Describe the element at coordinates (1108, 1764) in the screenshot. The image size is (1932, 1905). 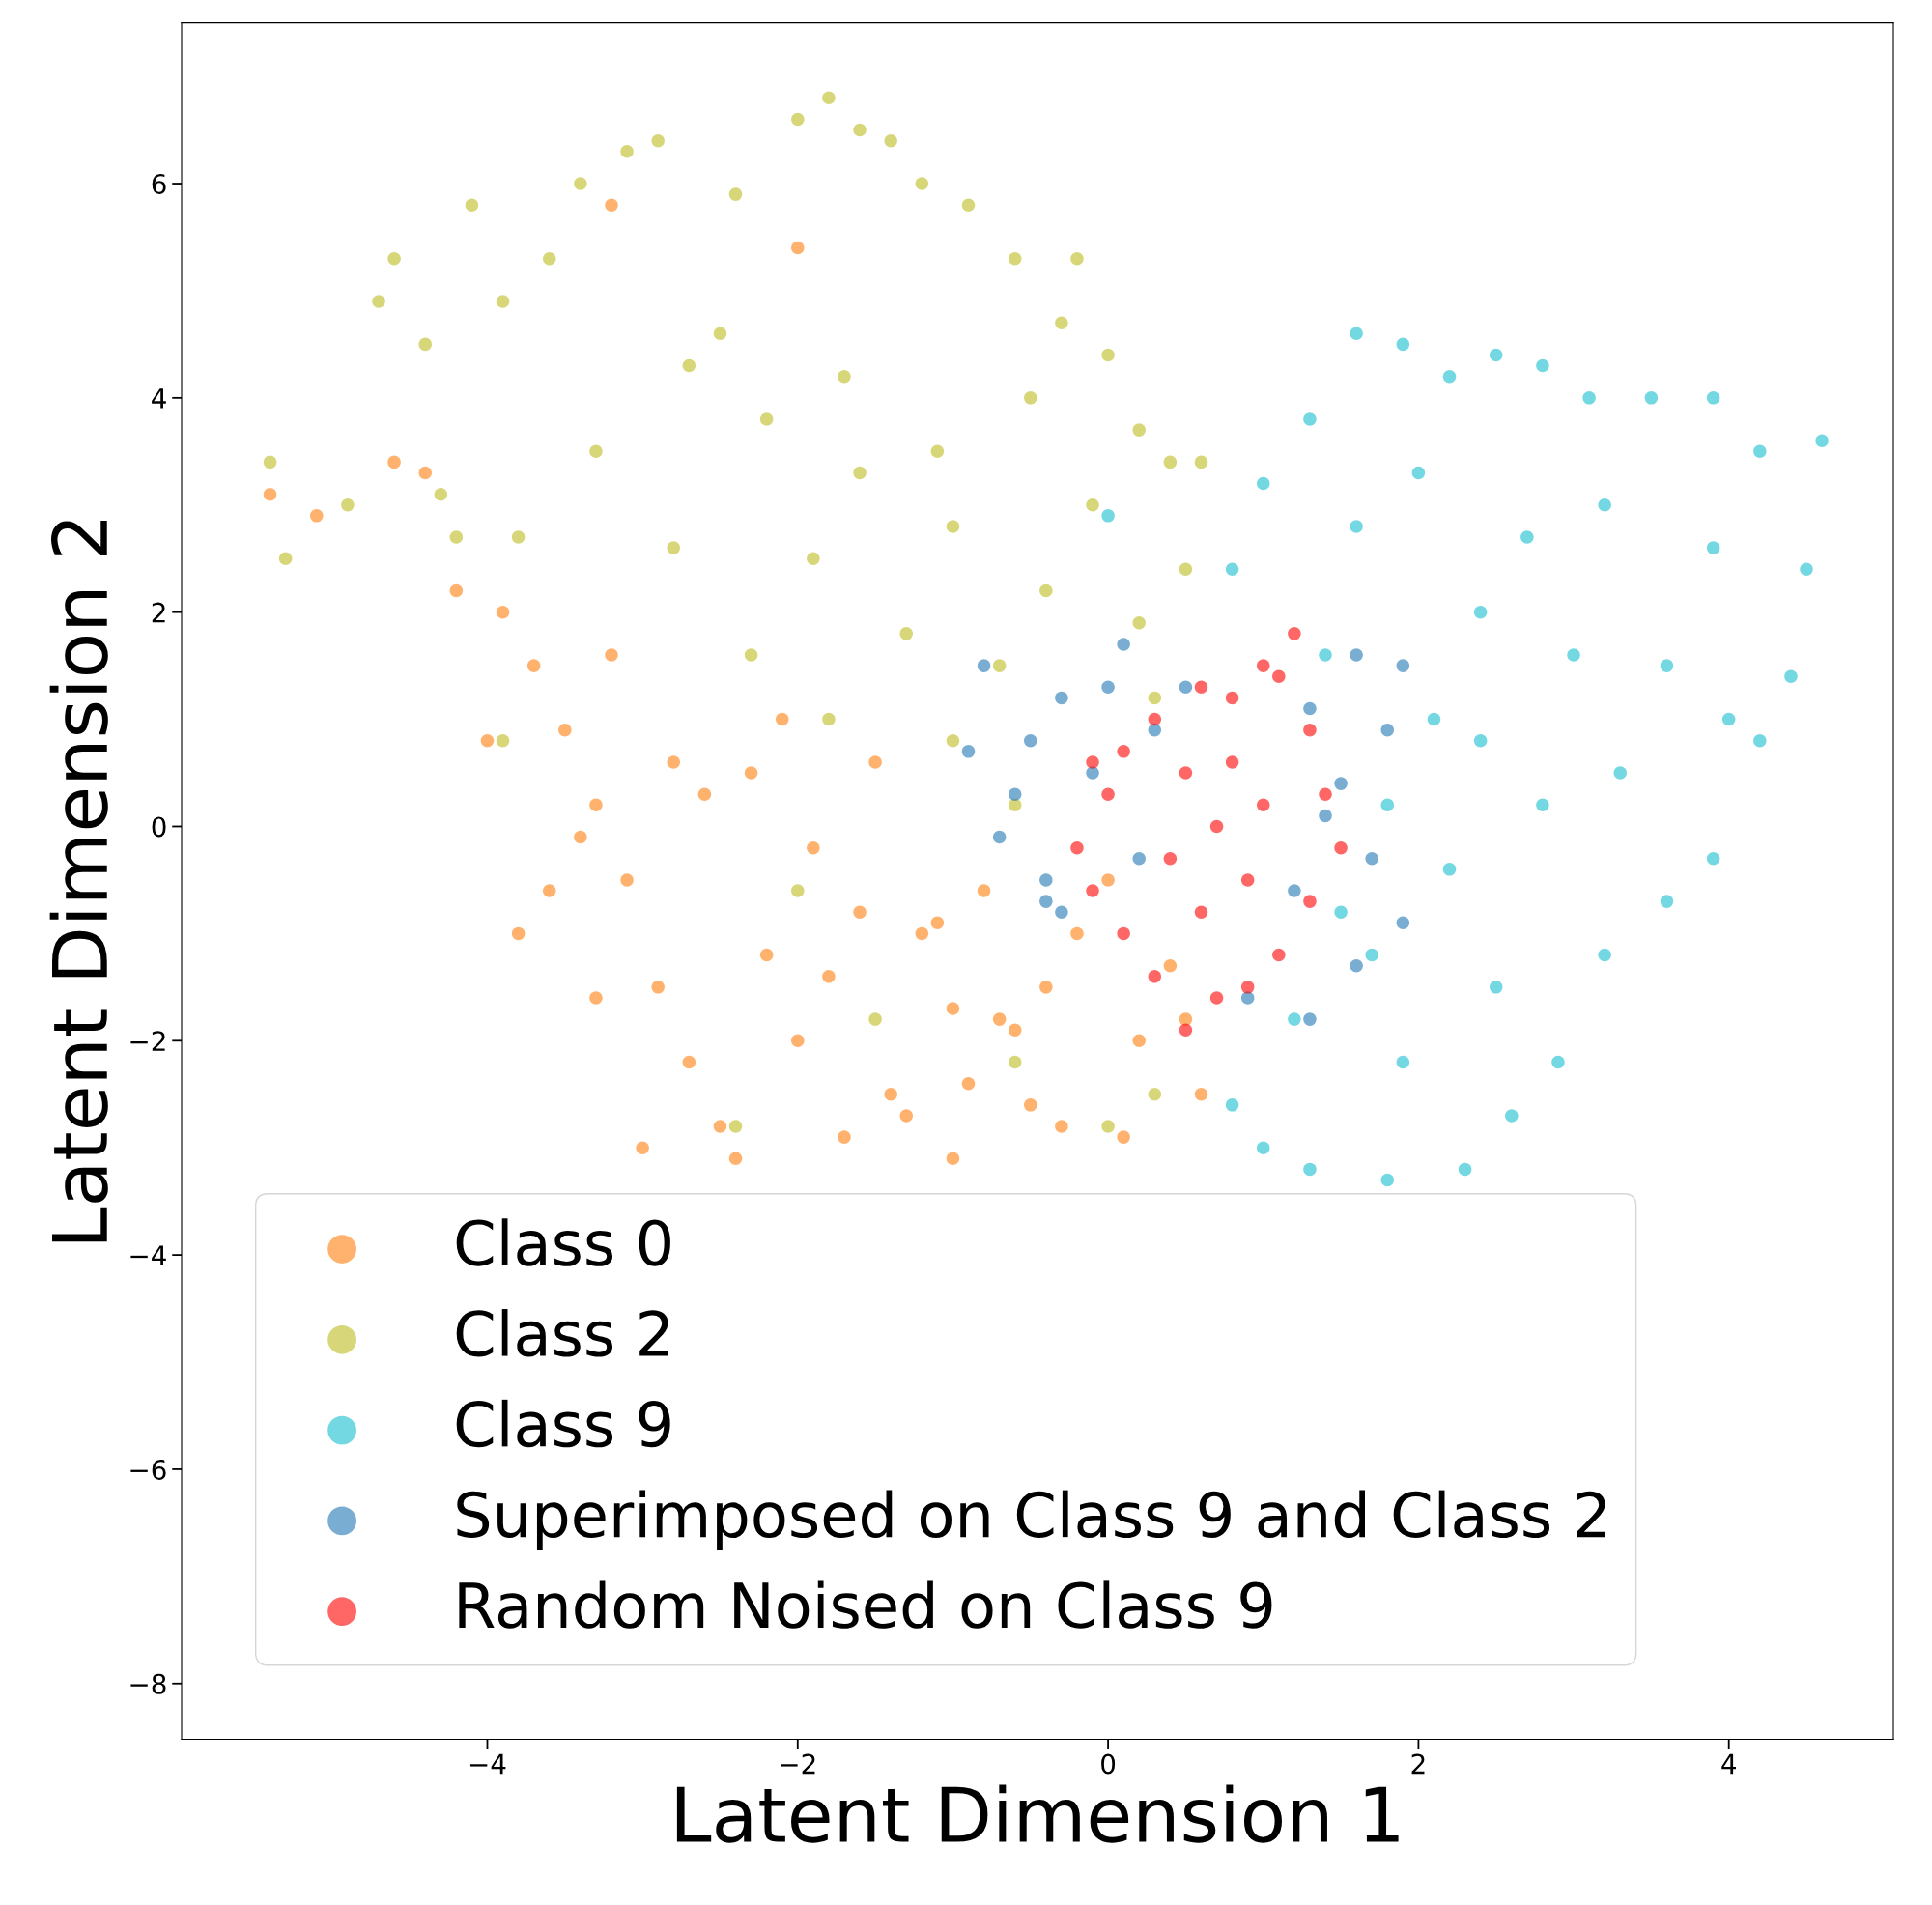
I see `x-tick-label: 0` at that location.